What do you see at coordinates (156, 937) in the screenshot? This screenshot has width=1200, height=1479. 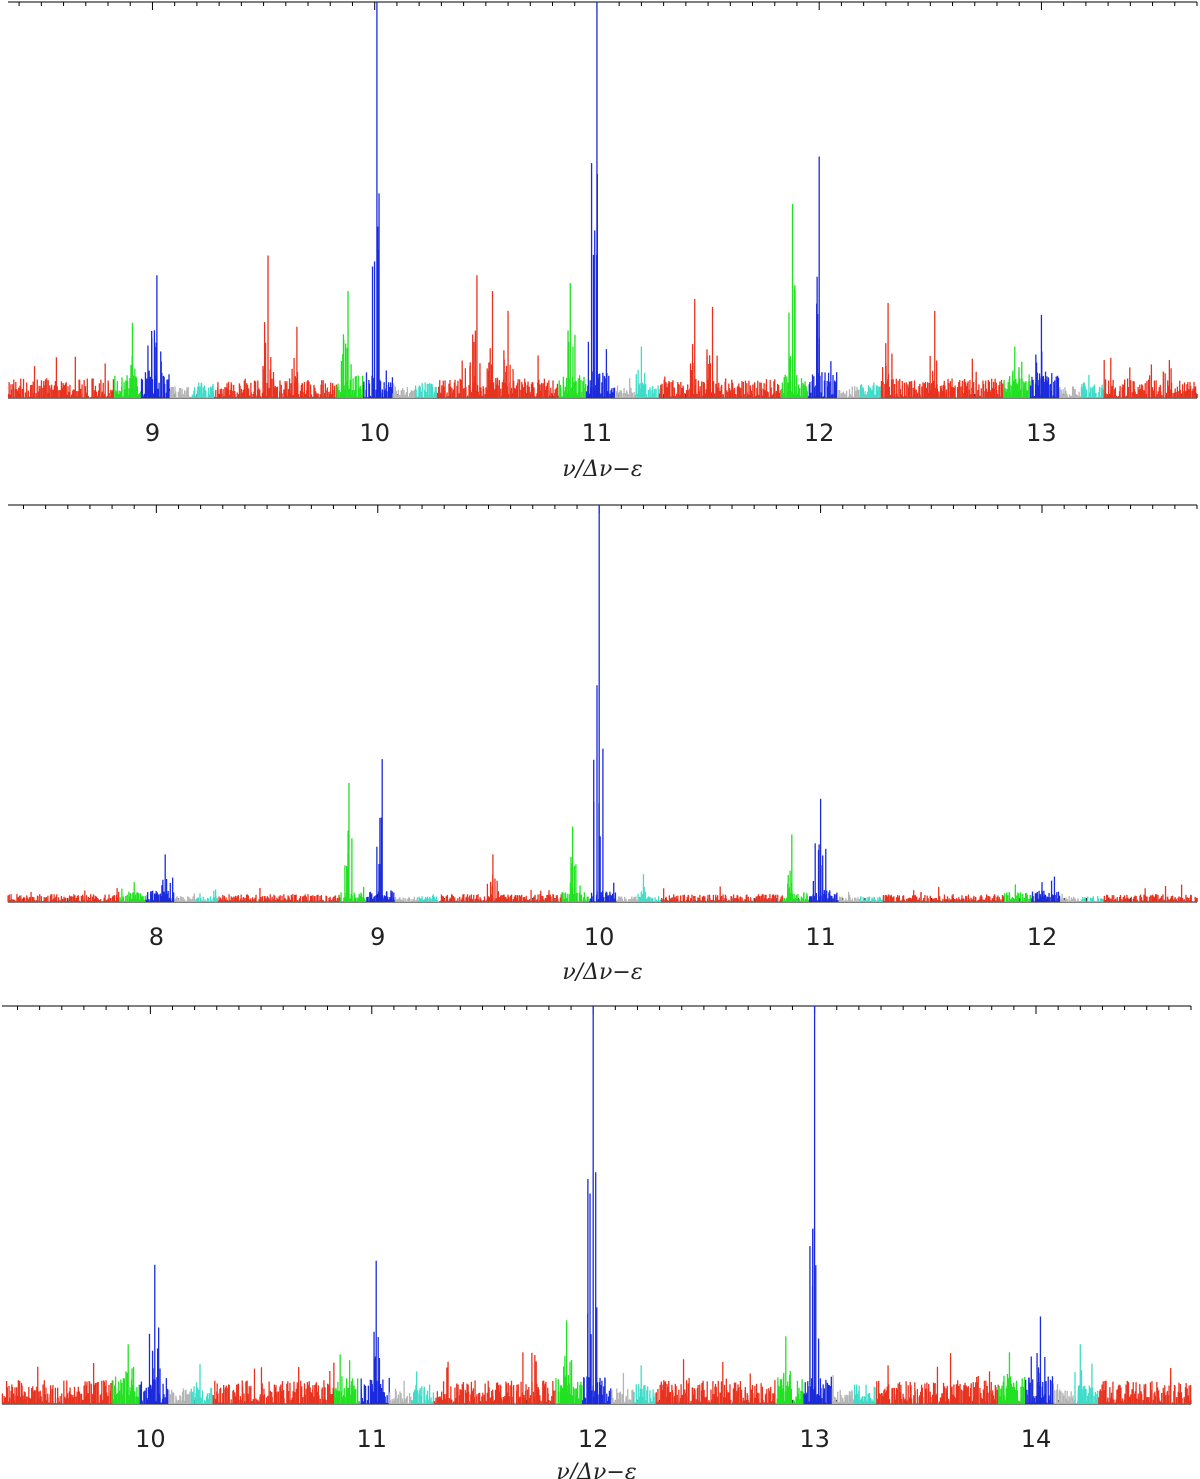 I see `x-tick-label: 8` at bounding box center [156, 937].